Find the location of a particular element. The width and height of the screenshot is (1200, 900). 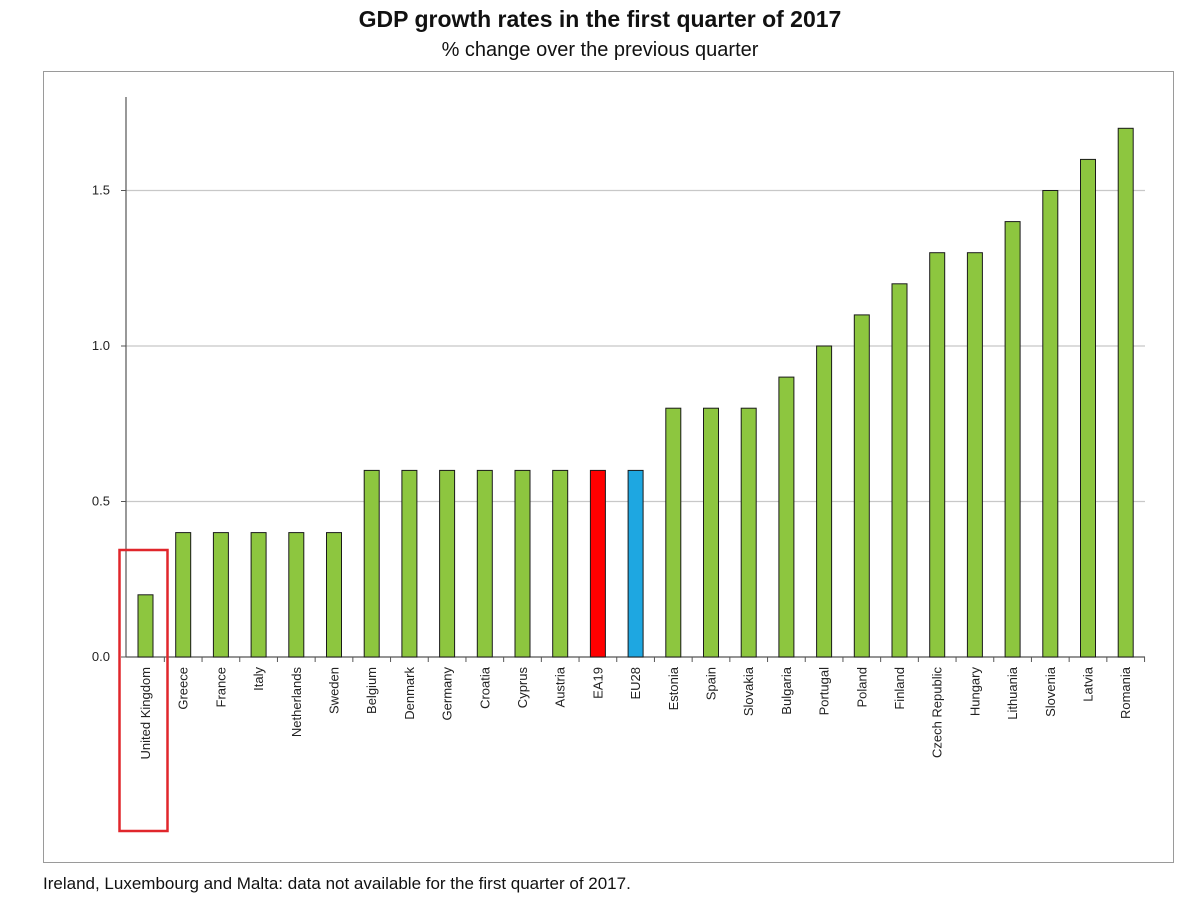

bar-finland is located at coordinates (899, 470).